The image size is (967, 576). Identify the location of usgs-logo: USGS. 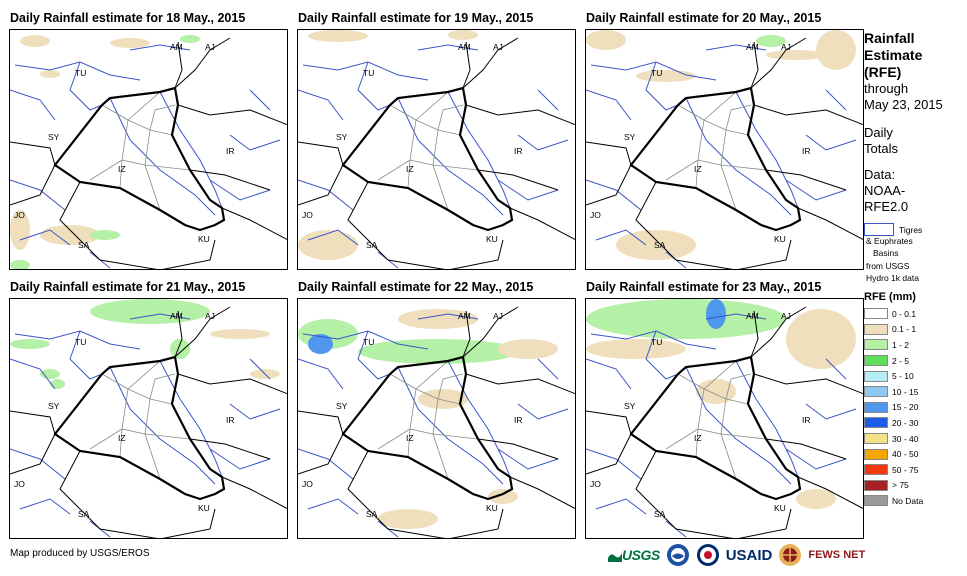
(634, 555).